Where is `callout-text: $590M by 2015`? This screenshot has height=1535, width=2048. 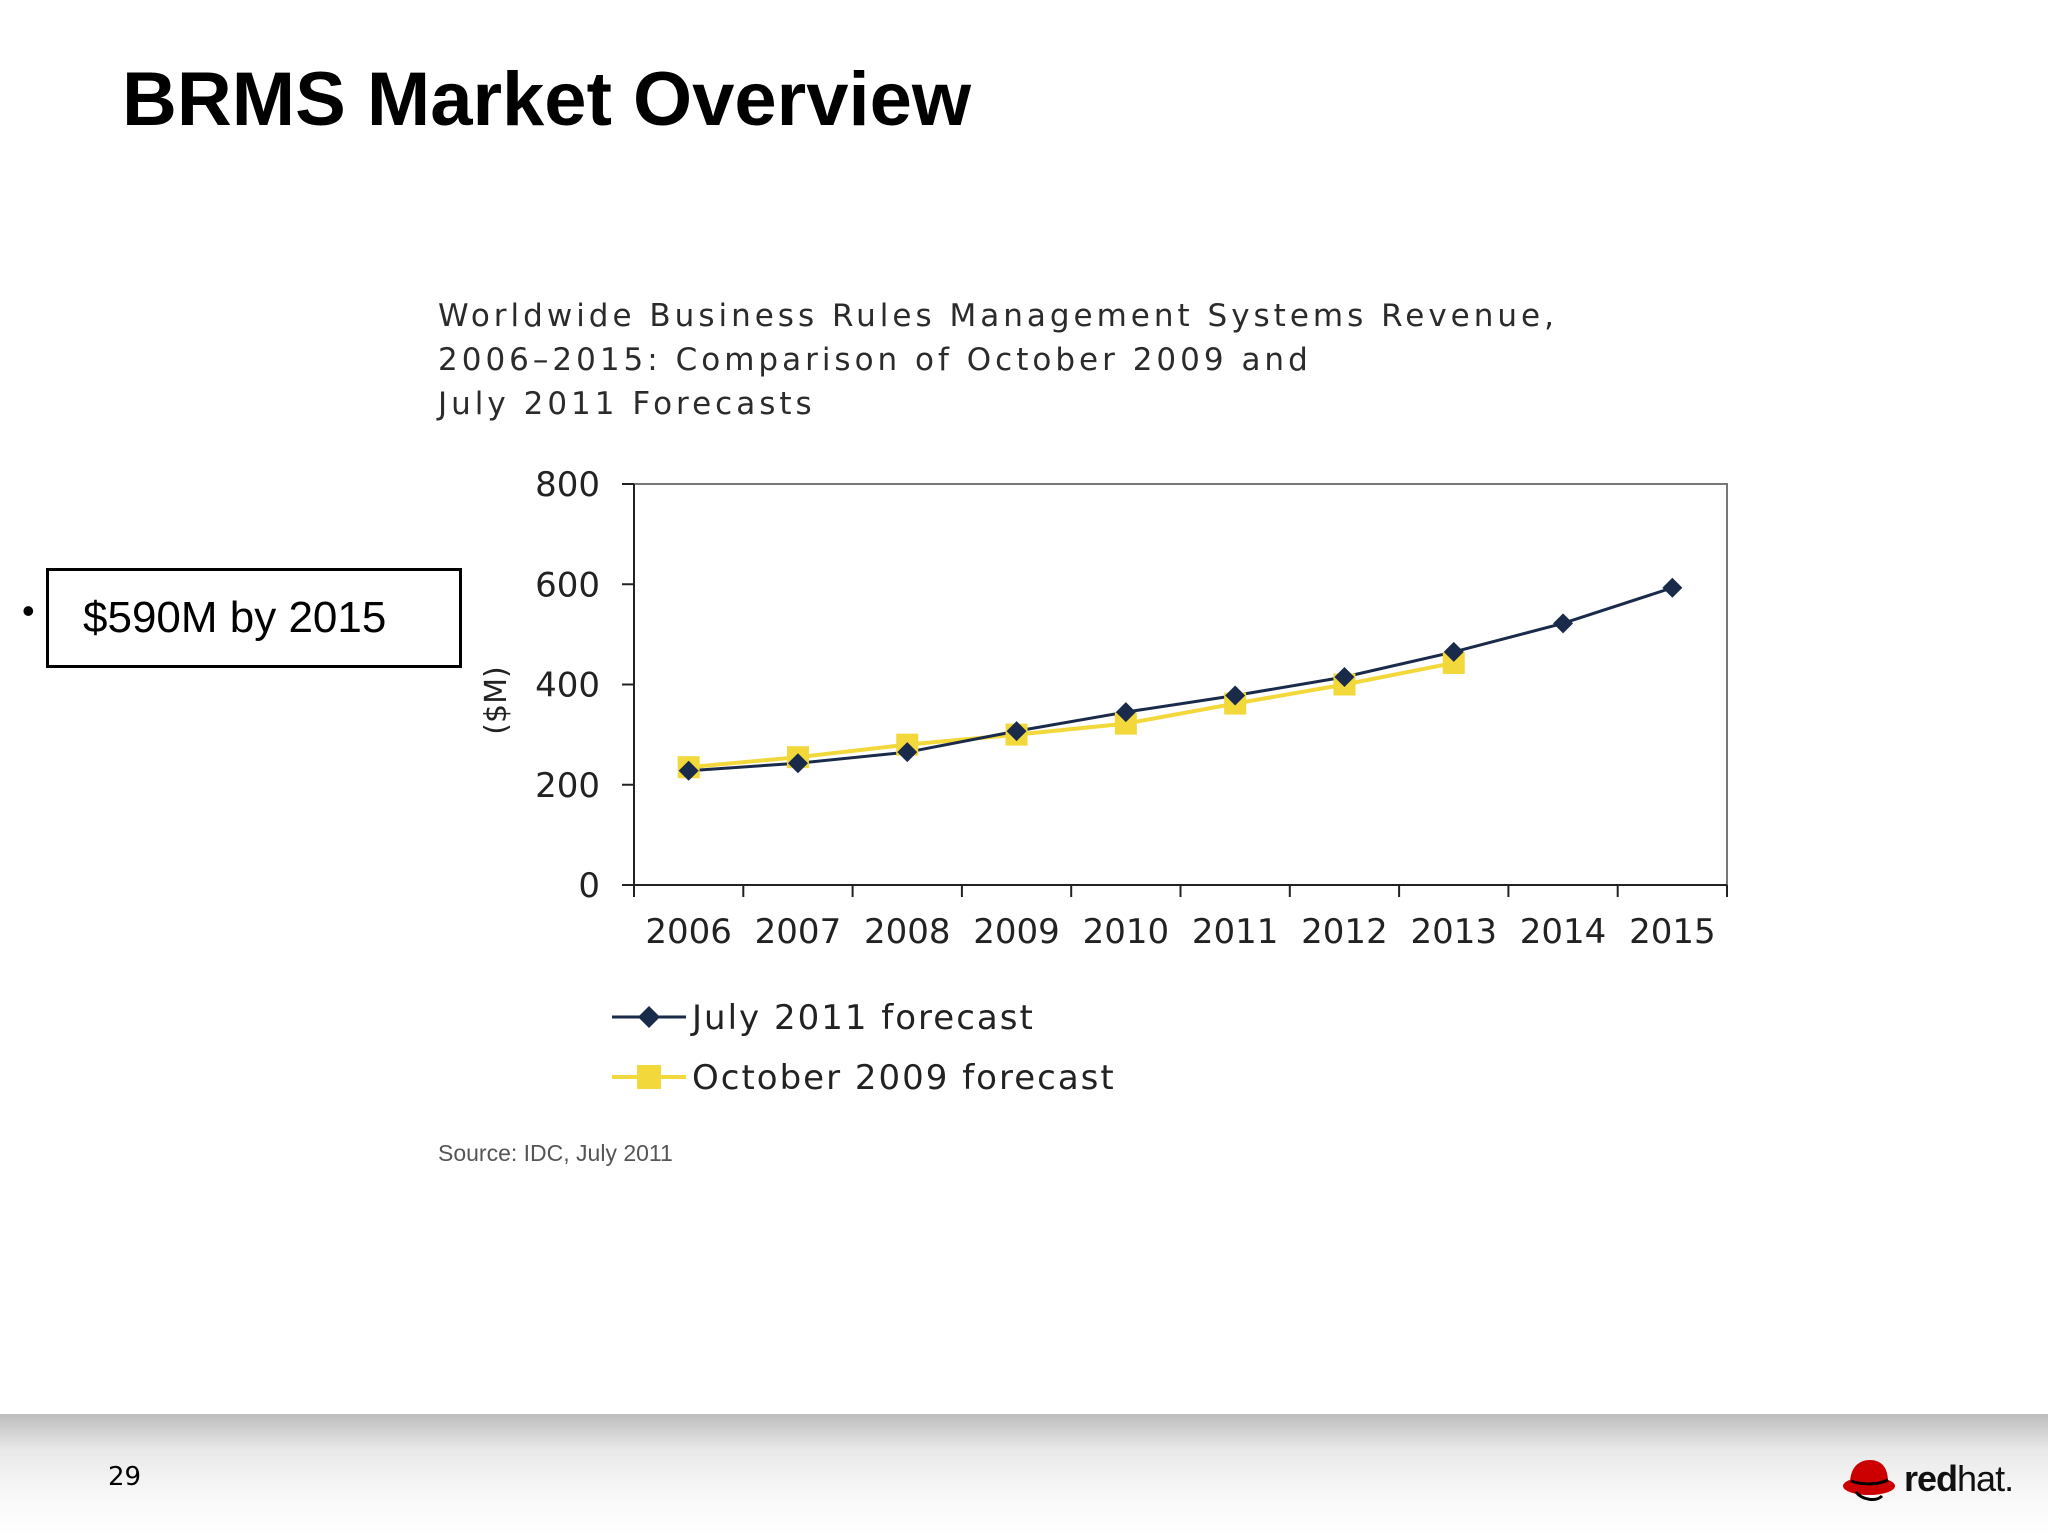
callout-text: $590M by 2015 is located at coordinates (235, 617).